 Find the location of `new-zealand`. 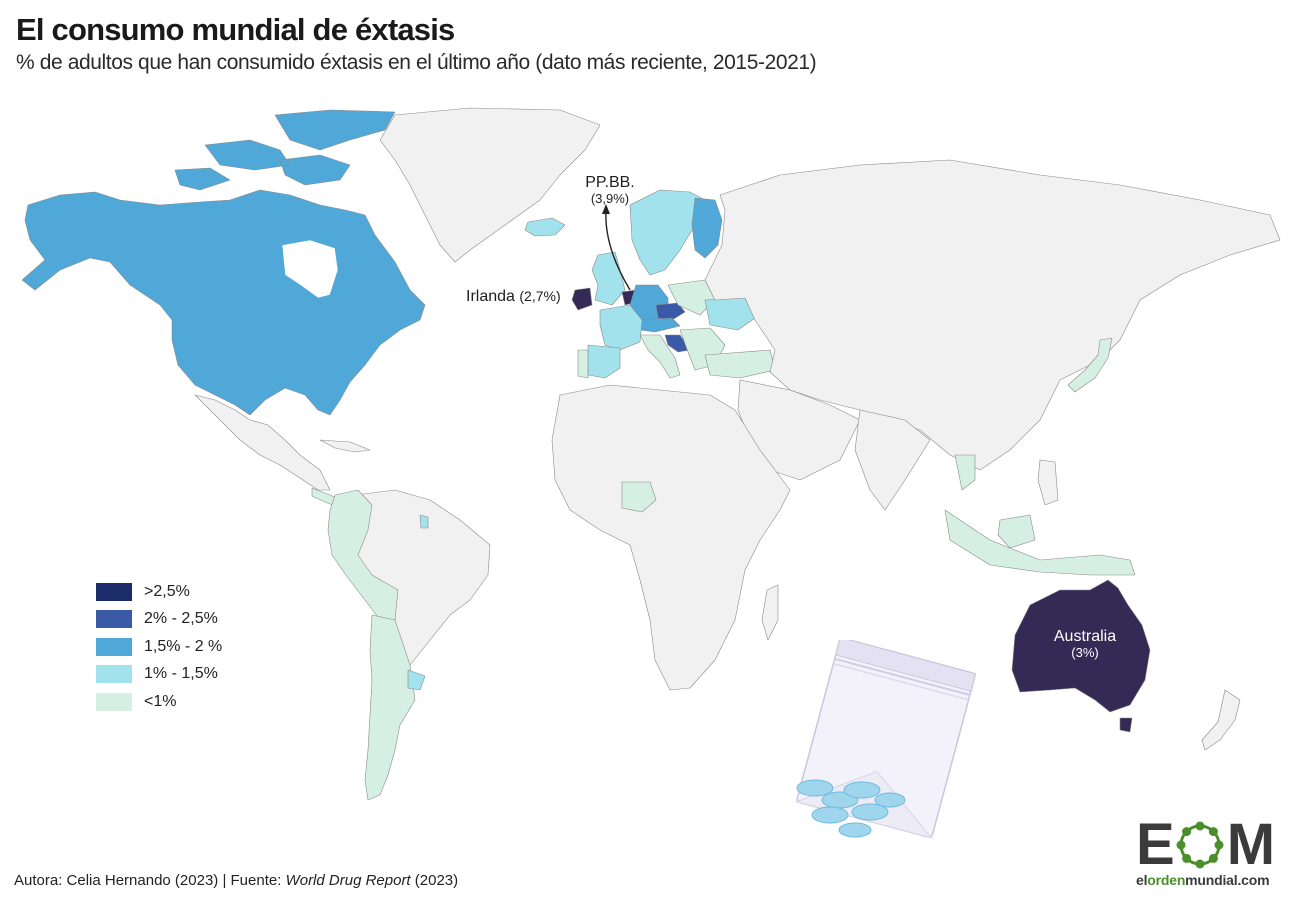

new-zealand is located at coordinates (1221, 720).